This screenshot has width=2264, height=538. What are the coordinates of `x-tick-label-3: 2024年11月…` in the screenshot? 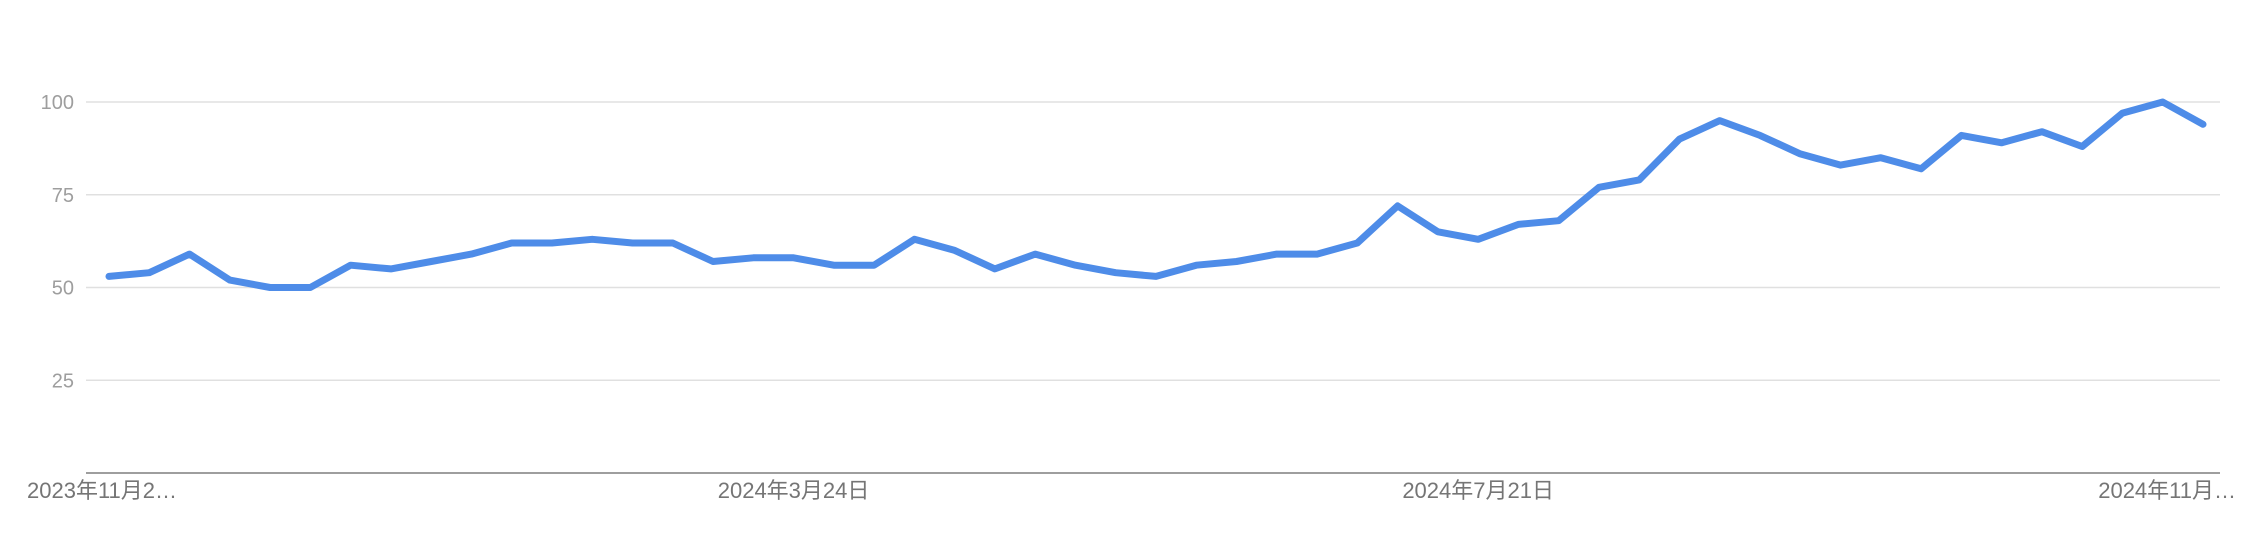 It's located at (2167, 490).